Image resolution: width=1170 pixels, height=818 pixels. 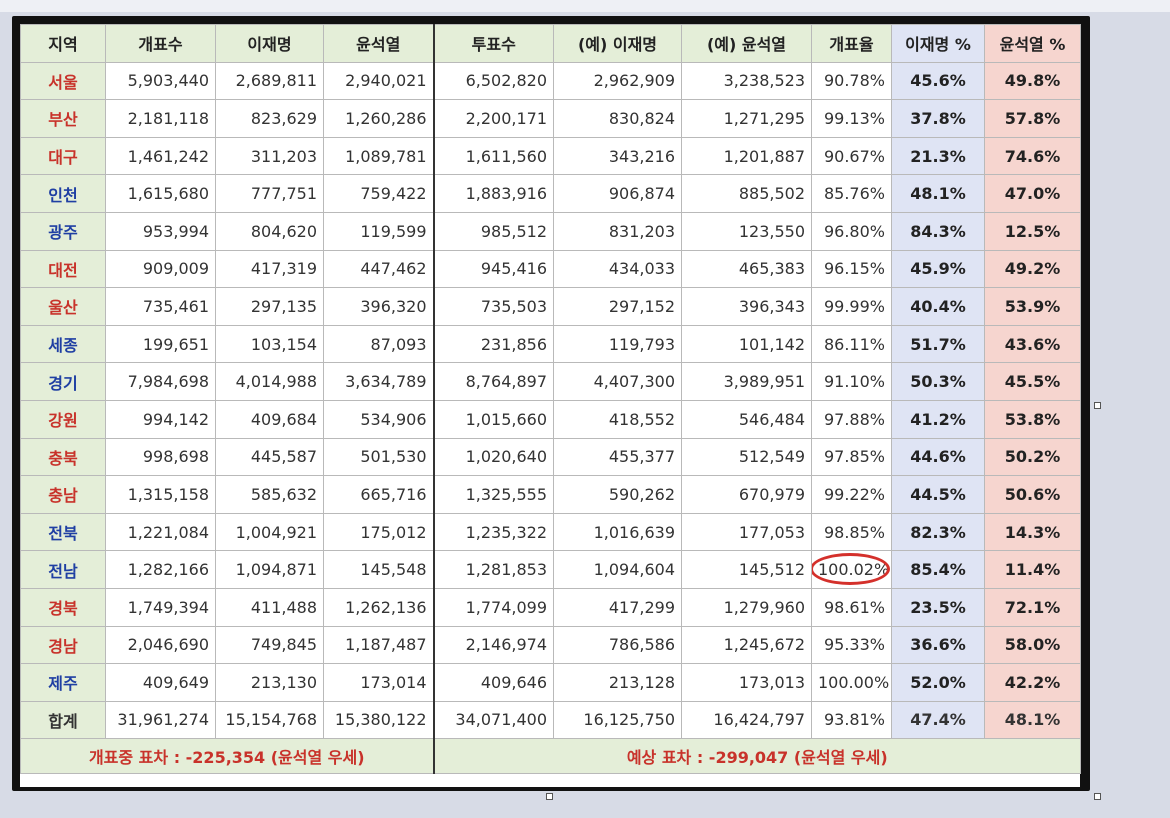 What do you see at coordinates (378, 419) in the screenshot?
I see `value-cell: 534,906` at bounding box center [378, 419].